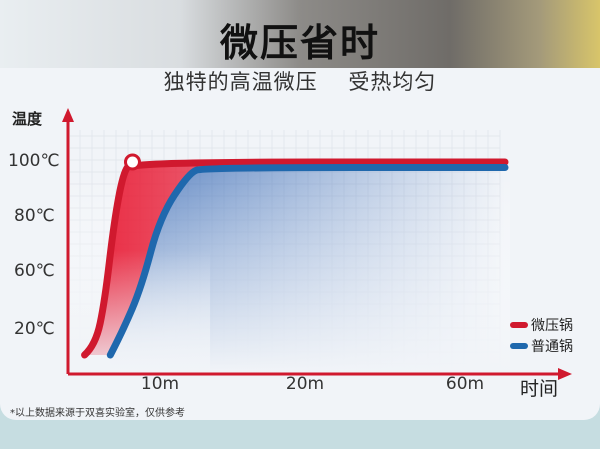 The height and width of the screenshot is (449, 600). Describe the element at coordinates (34, 161) in the screenshot. I see `y-tick-label: 100℃` at that location.